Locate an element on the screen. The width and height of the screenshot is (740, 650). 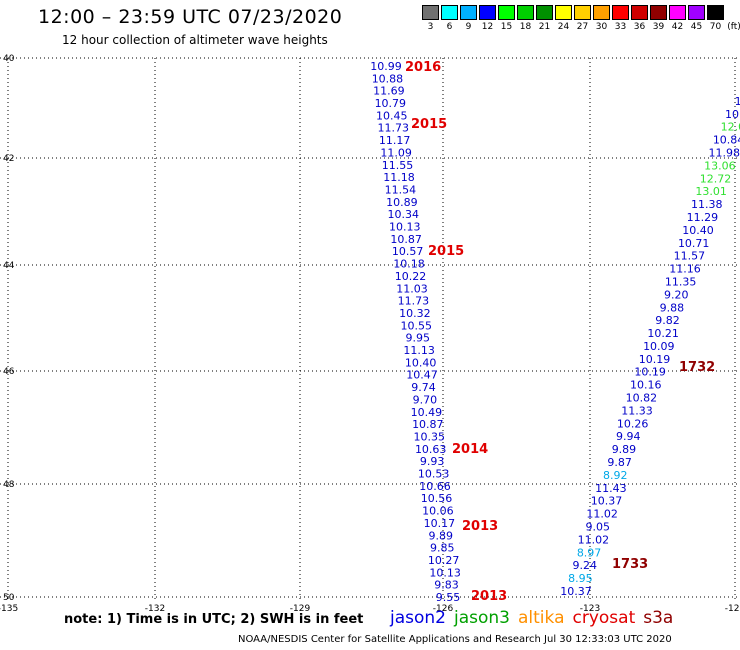
latitude-label: 42 is located at coordinates (8, 159).